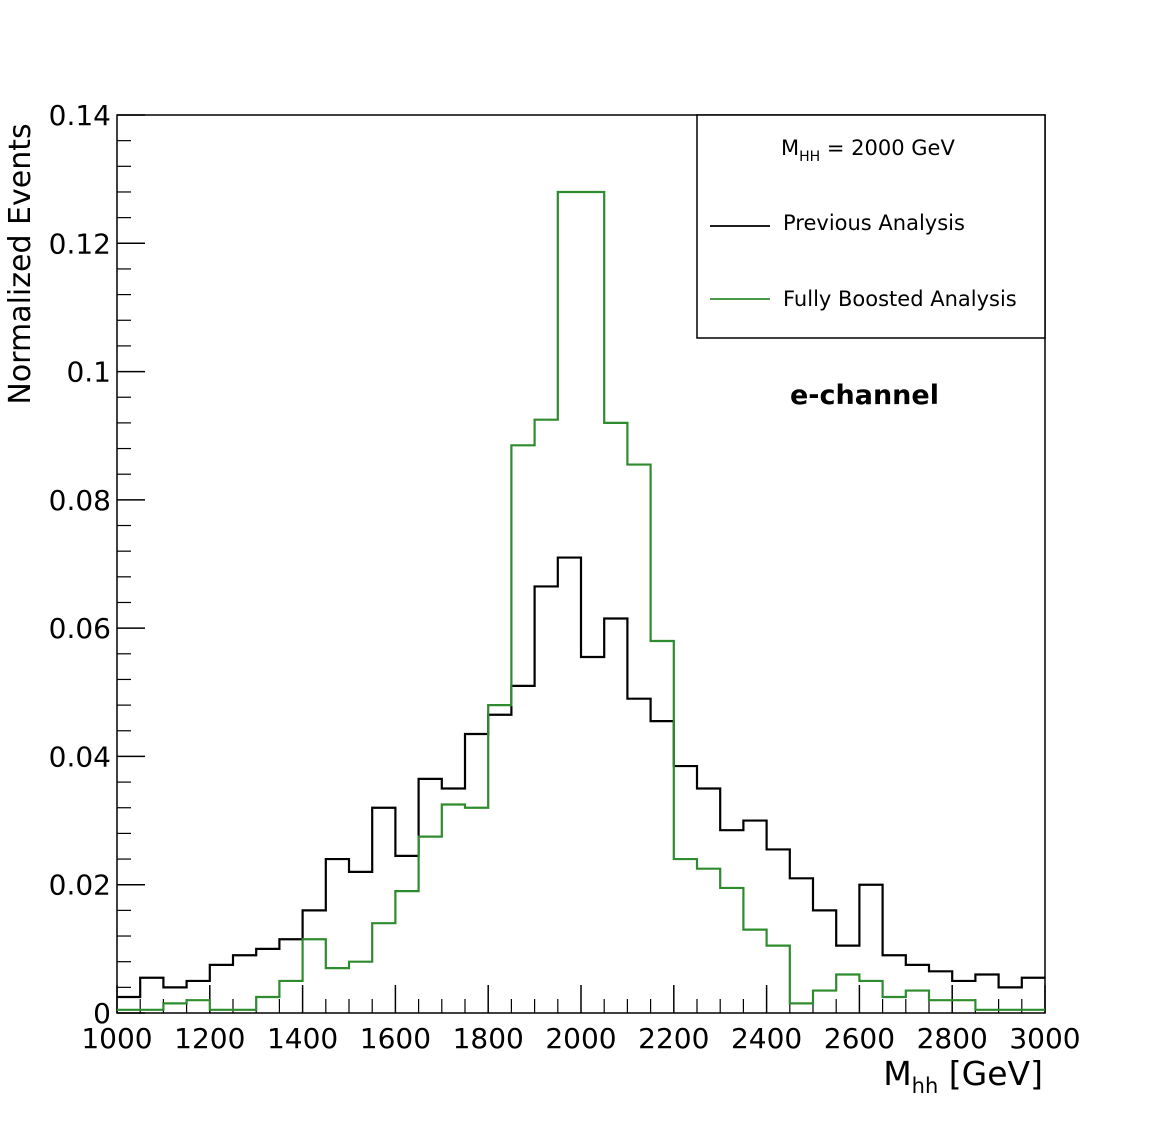  Describe the element at coordinates (864, 395) in the screenshot. I see `channel-annotation: e-channel` at that location.